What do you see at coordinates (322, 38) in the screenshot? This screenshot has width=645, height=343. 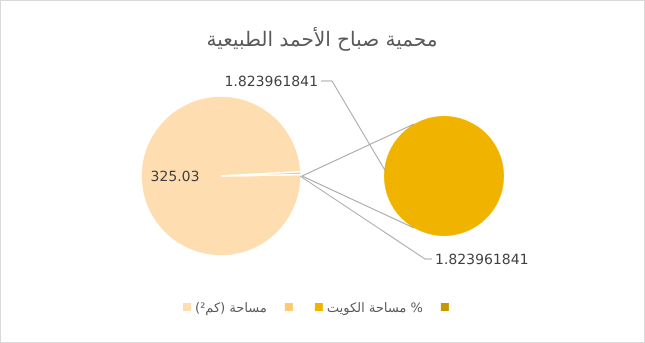 I see `chart-title: محمية صباح الأحمد الطبيعية` at bounding box center [322, 38].